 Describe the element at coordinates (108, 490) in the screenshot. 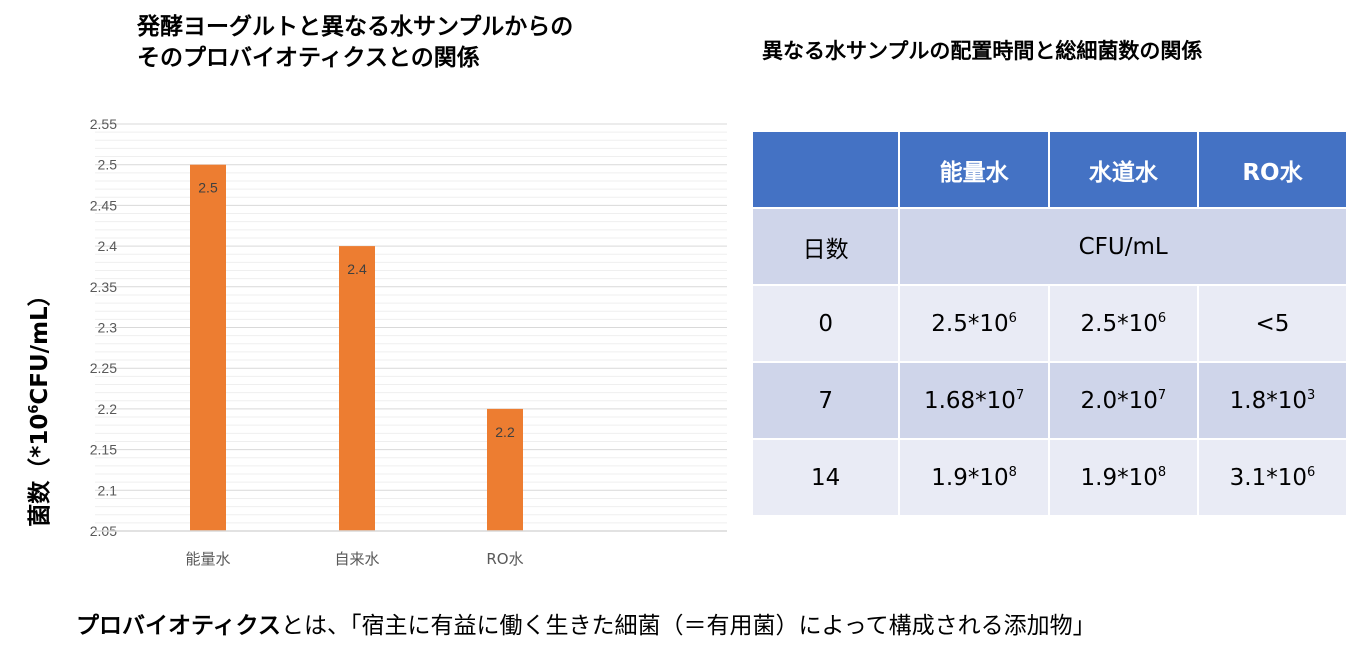

I see `y-tick-label: 2.1` at that location.